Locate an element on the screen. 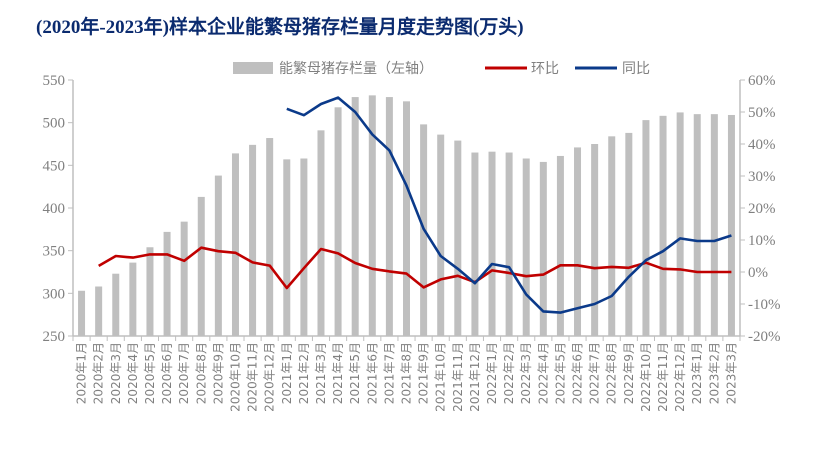  x-tick-label: 2020年6月 is located at coordinates (167, 373).